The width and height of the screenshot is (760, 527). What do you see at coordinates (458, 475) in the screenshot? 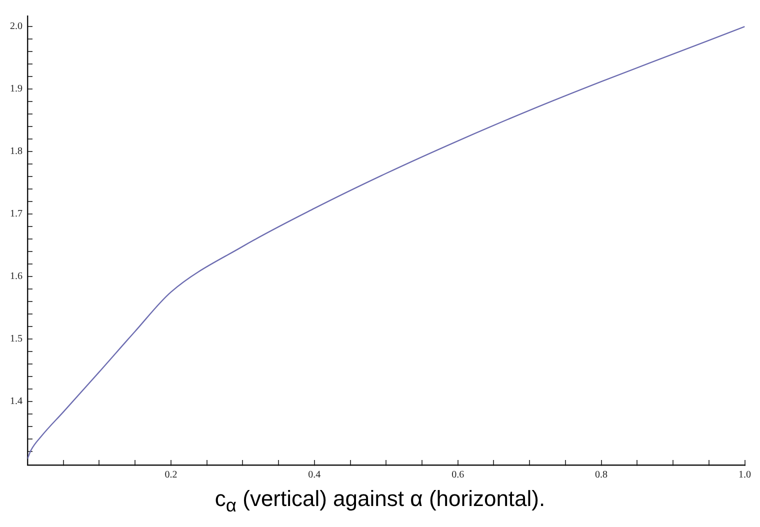
I see `x-tick-label: 0.6` at bounding box center [458, 475].